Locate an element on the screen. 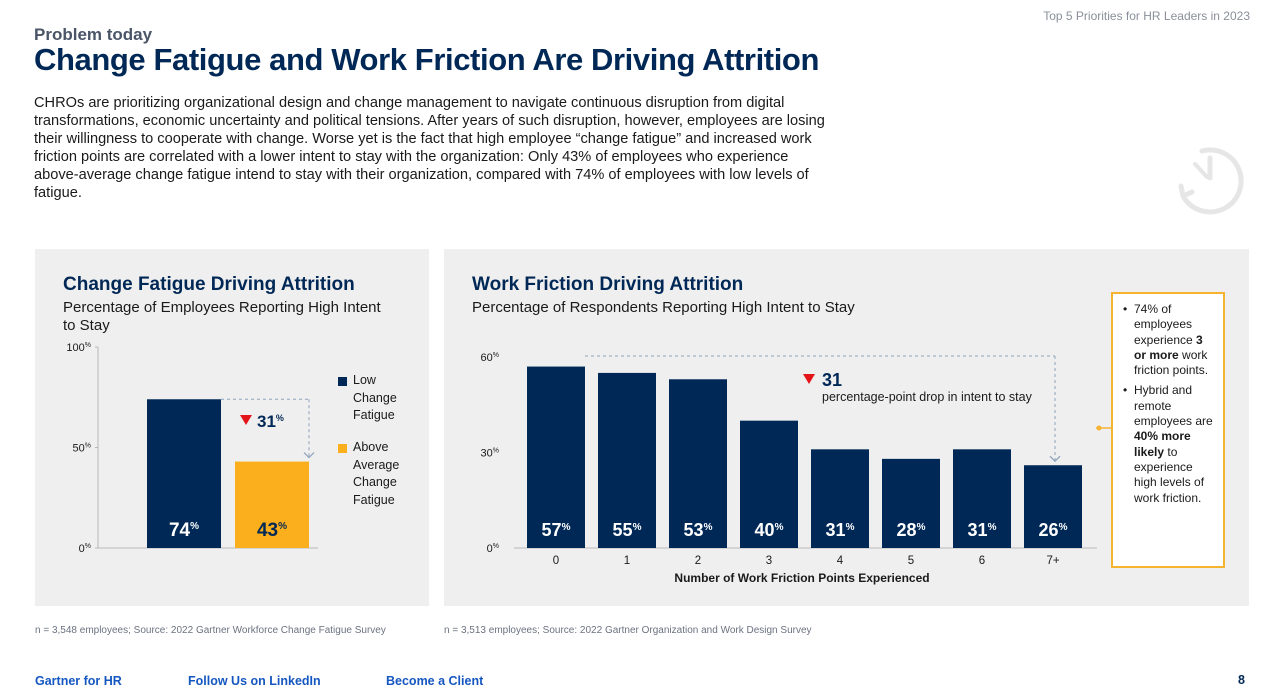  linkedin-link: Follow Us on LinkedIn is located at coordinates (254, 681).